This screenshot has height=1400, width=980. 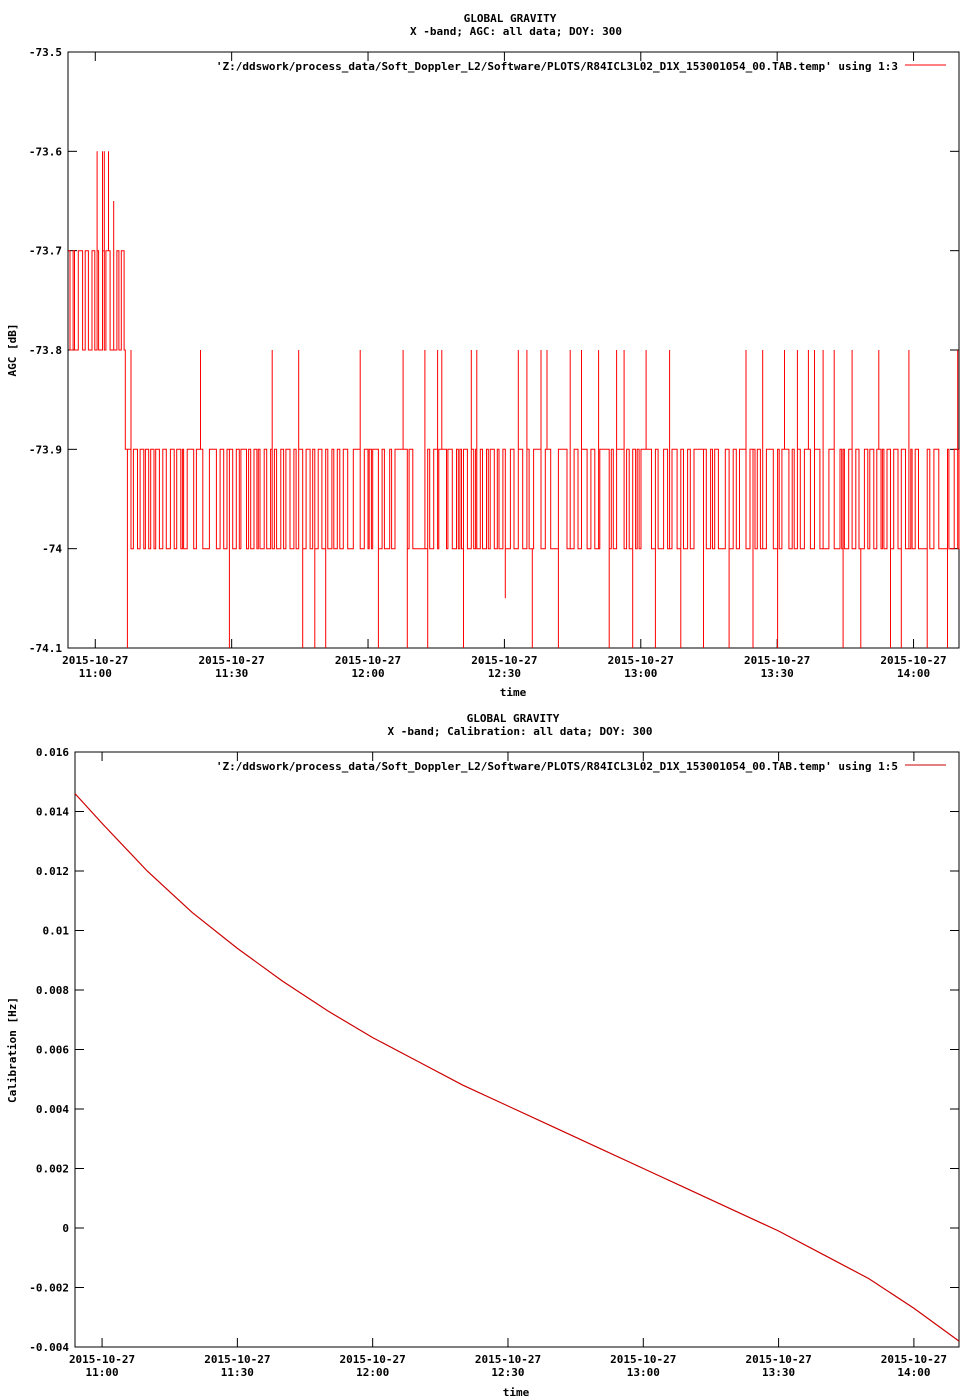 I want to click on y-tick-label: 0.016, so click(x=52, y=752).